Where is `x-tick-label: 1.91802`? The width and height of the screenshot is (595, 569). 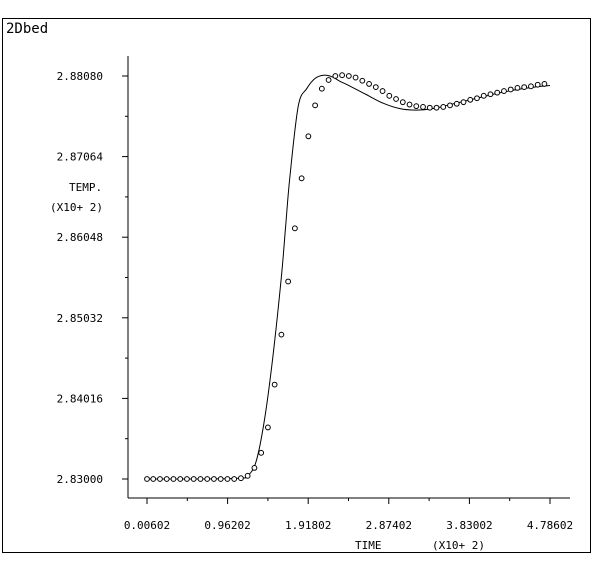 x-tick-label: 1.91802 is located at coordinates (308, 525).